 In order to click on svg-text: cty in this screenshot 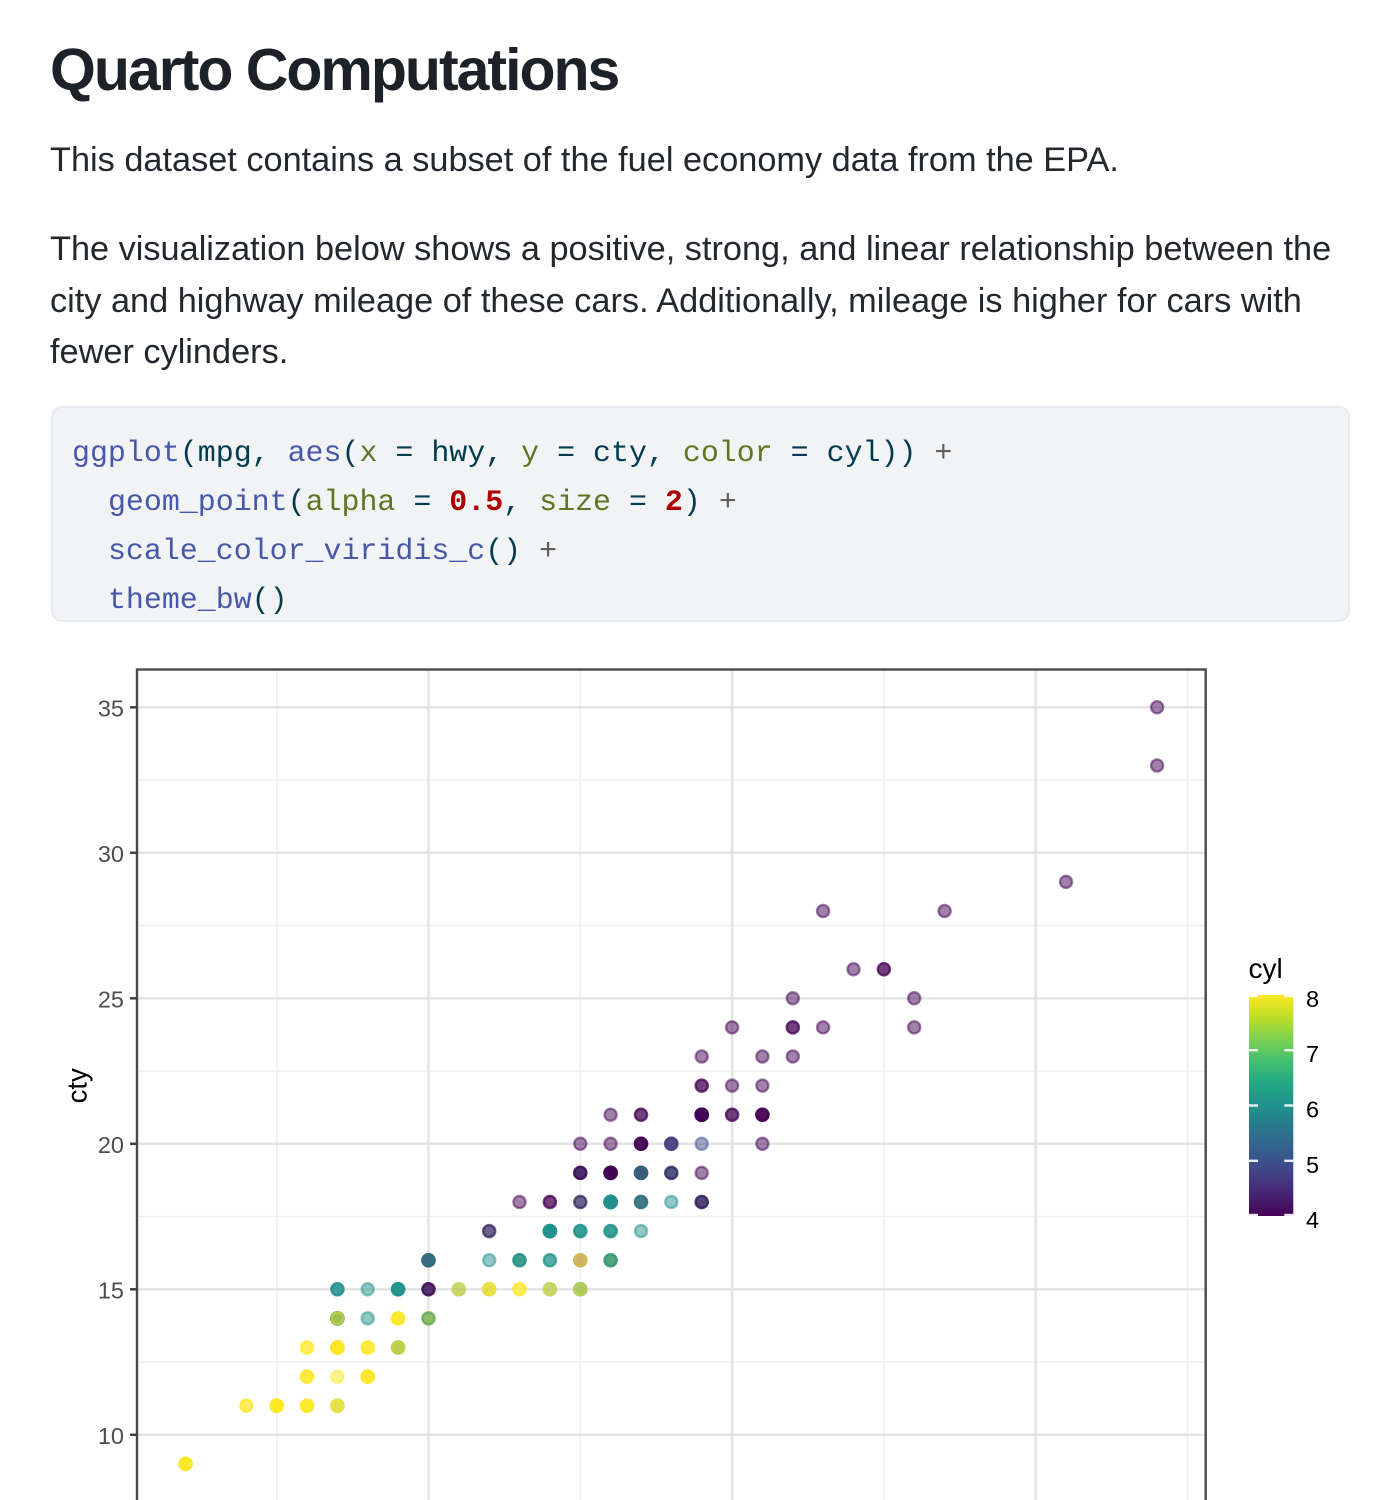, I will do `click(77, 1085)`.